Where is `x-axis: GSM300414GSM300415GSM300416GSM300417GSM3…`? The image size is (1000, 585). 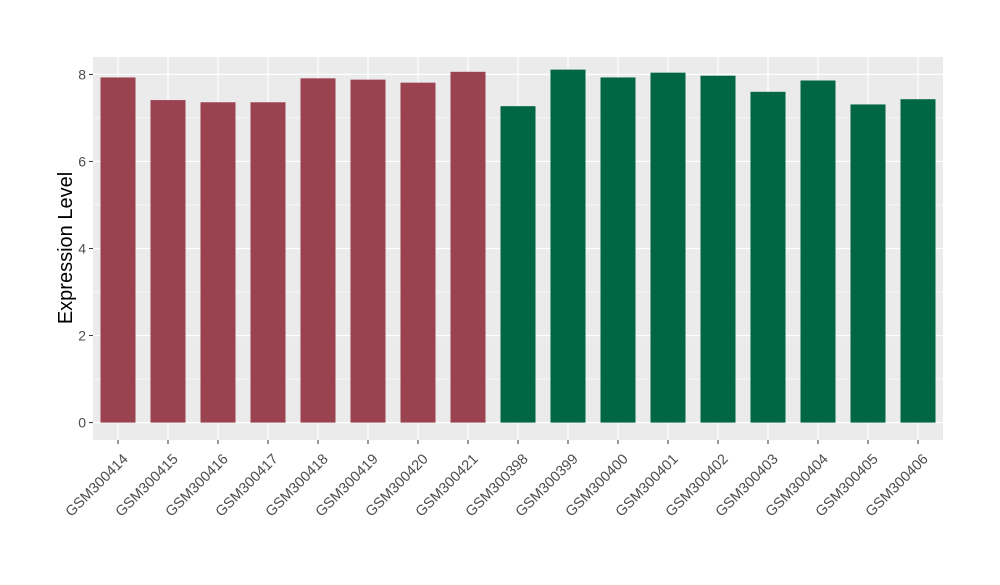 x-axis: GSM300414GSM300415GSM300416GSM300417GSM3… is located at coordinates (497, 480).